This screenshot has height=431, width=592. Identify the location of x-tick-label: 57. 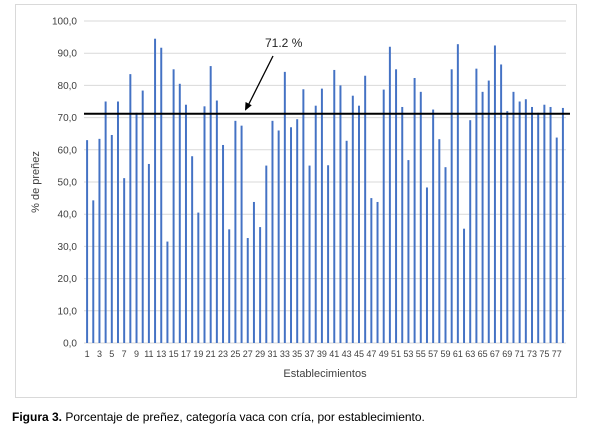
(433, 354).